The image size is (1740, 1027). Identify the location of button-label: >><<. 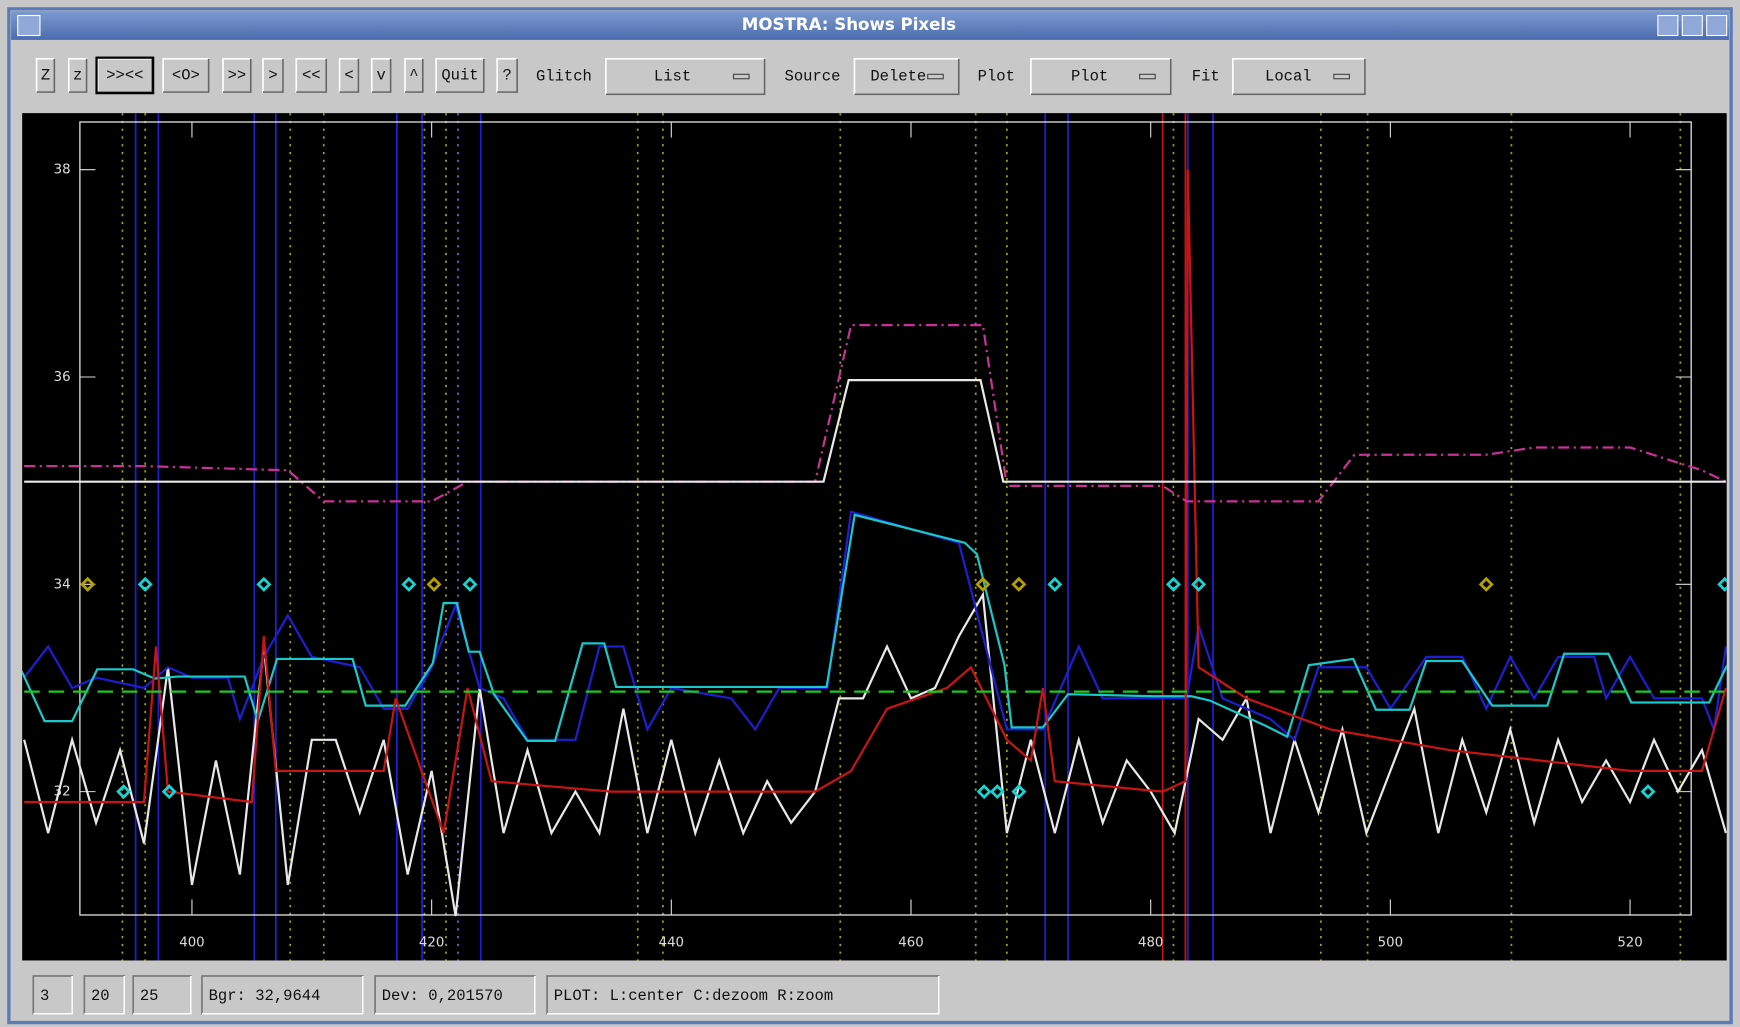
(124, 76).